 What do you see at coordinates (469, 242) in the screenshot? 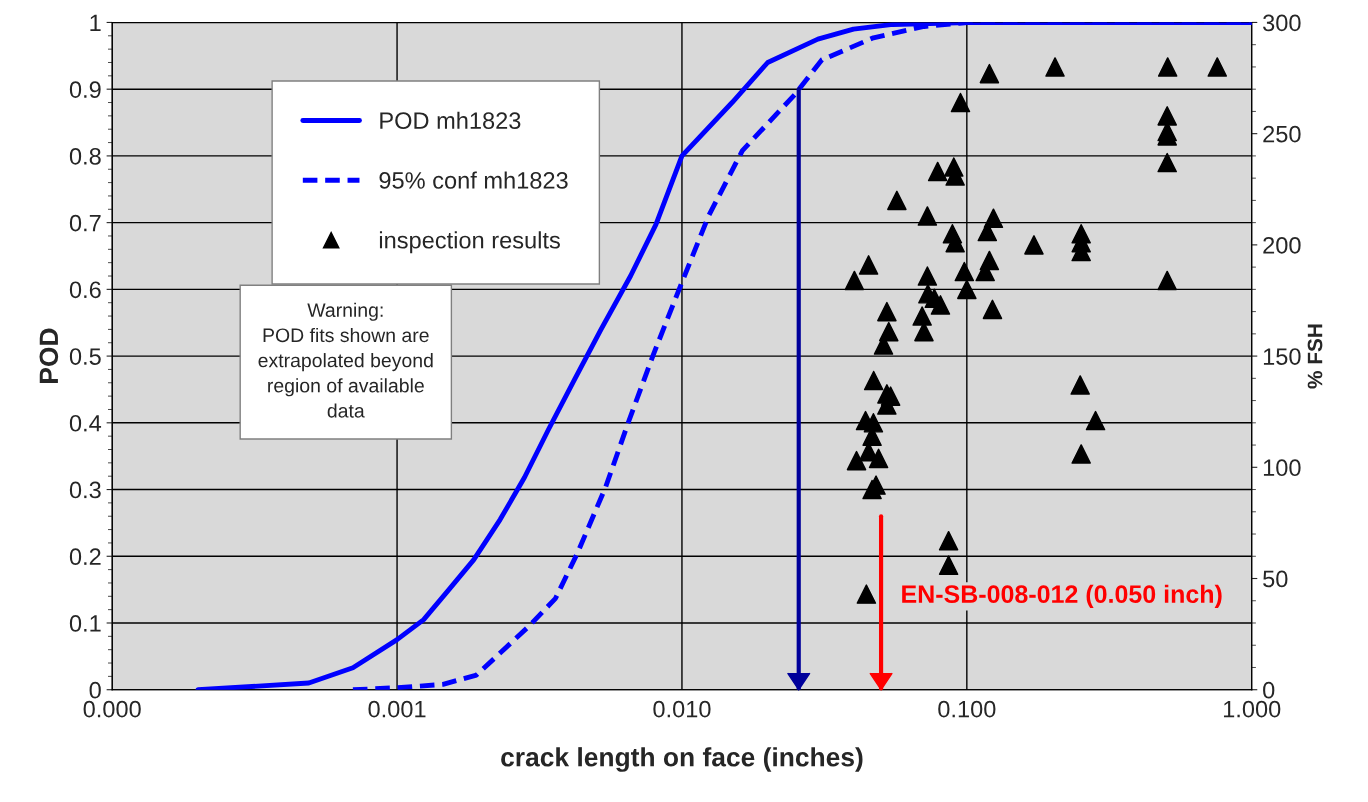
I see `legend-label: inspection results` at bounding box center [469, 242].